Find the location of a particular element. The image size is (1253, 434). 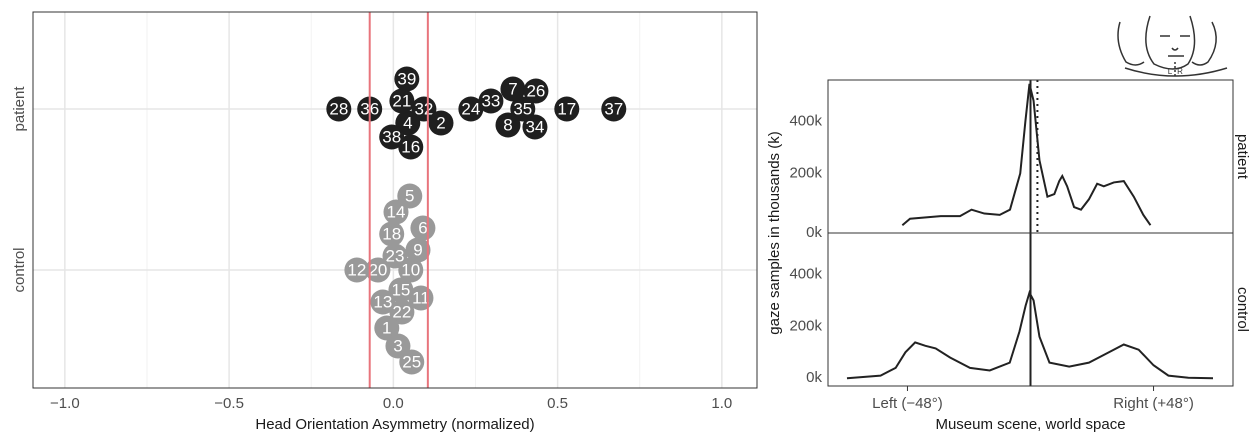

point-label: 18 is located at coordinates (391, 233).